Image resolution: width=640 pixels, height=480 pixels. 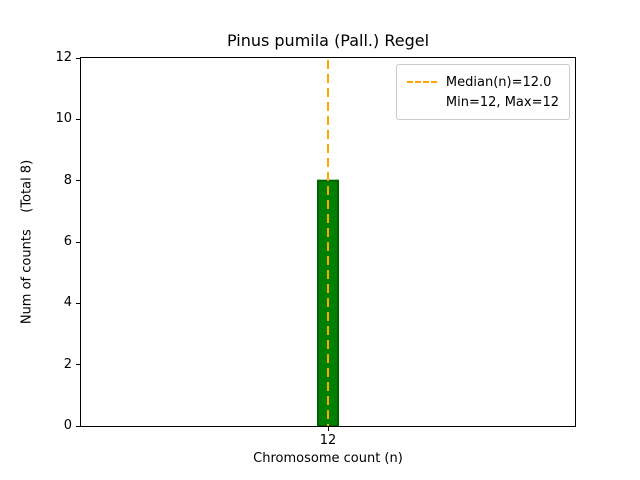 I want to click on y-tick-label: 6, so click(x=67, y=241).